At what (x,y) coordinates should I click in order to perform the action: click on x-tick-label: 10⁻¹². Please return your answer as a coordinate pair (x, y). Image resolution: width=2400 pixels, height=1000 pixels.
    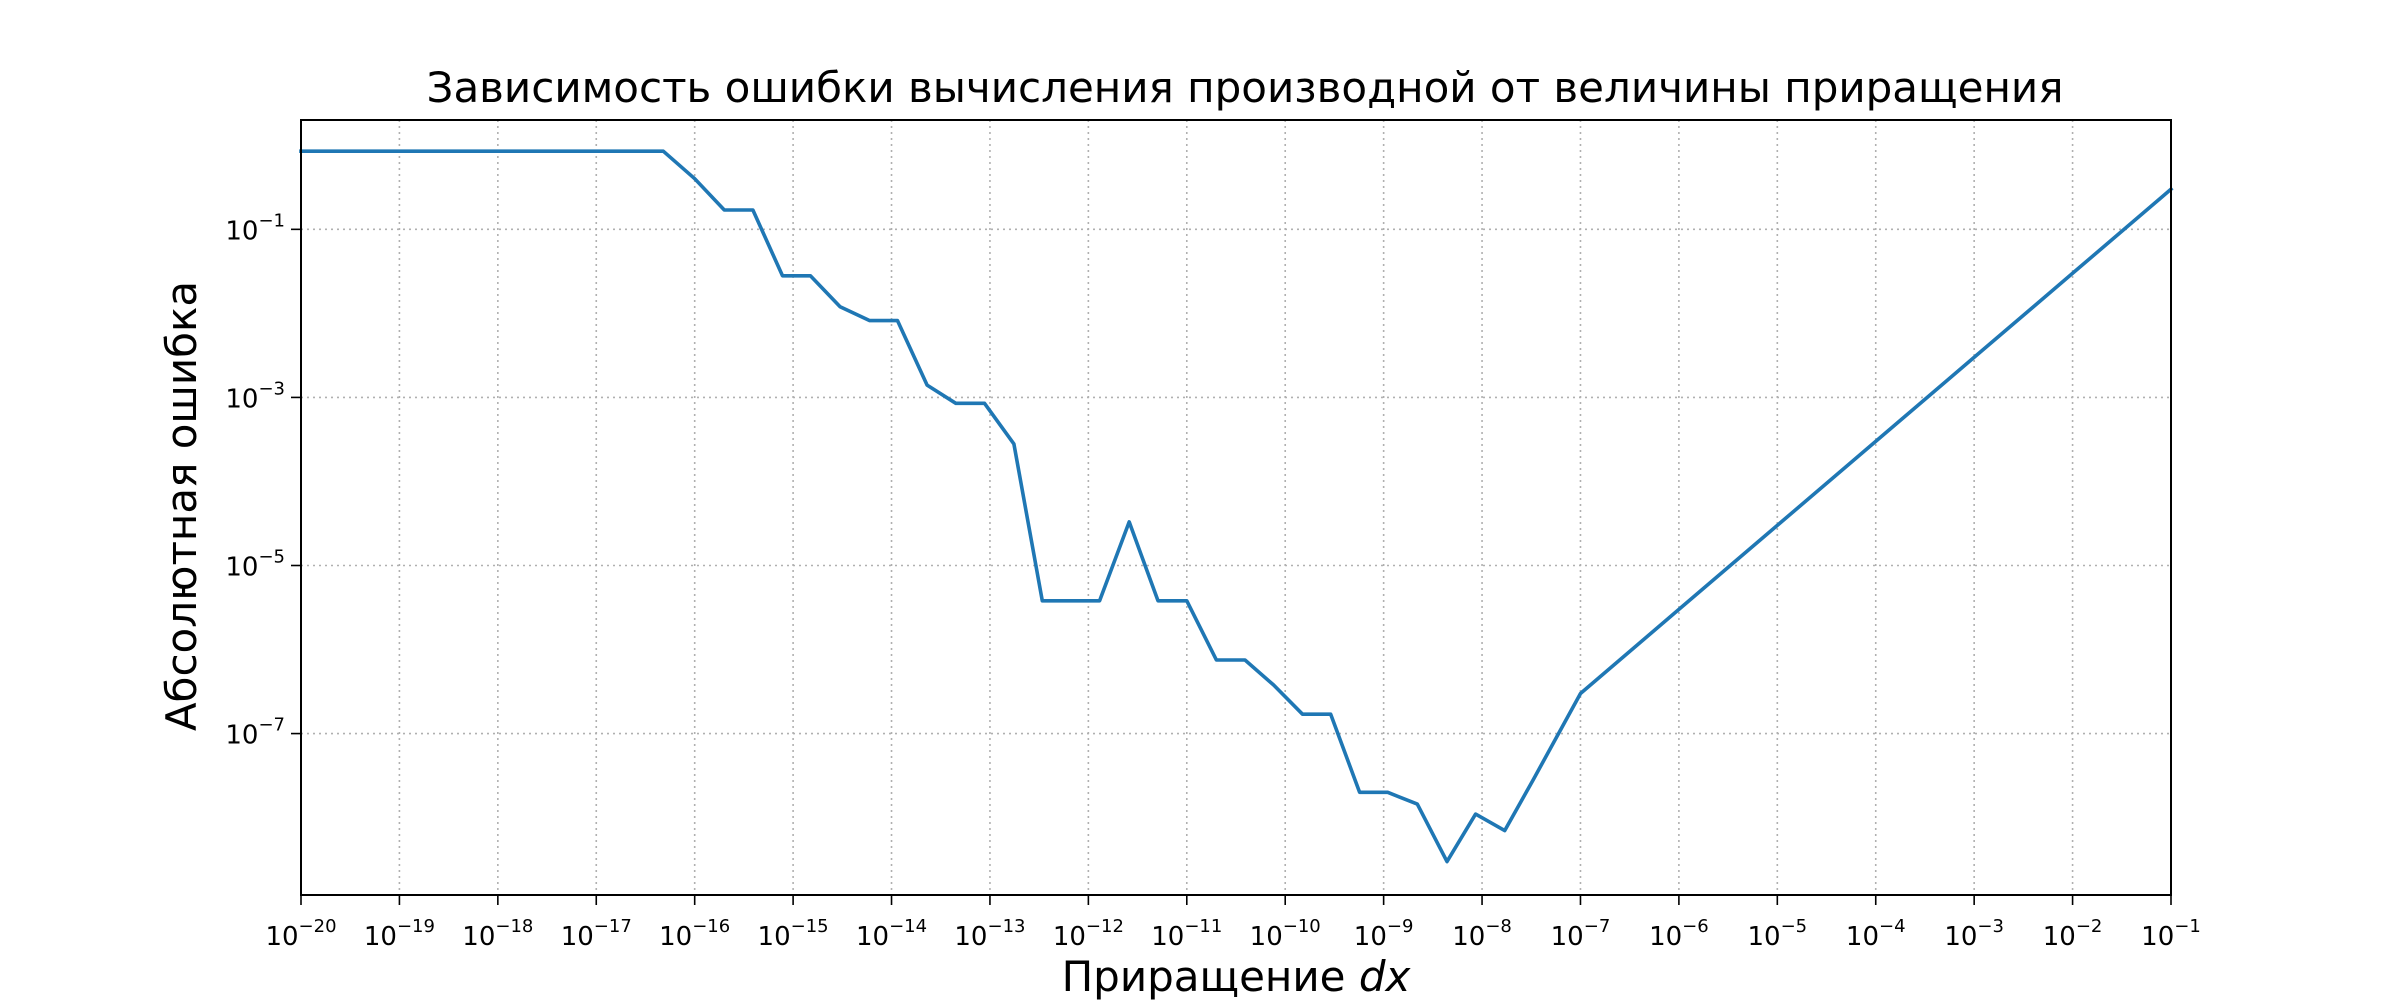
    Looking at the image, I should click on (1088, 934).